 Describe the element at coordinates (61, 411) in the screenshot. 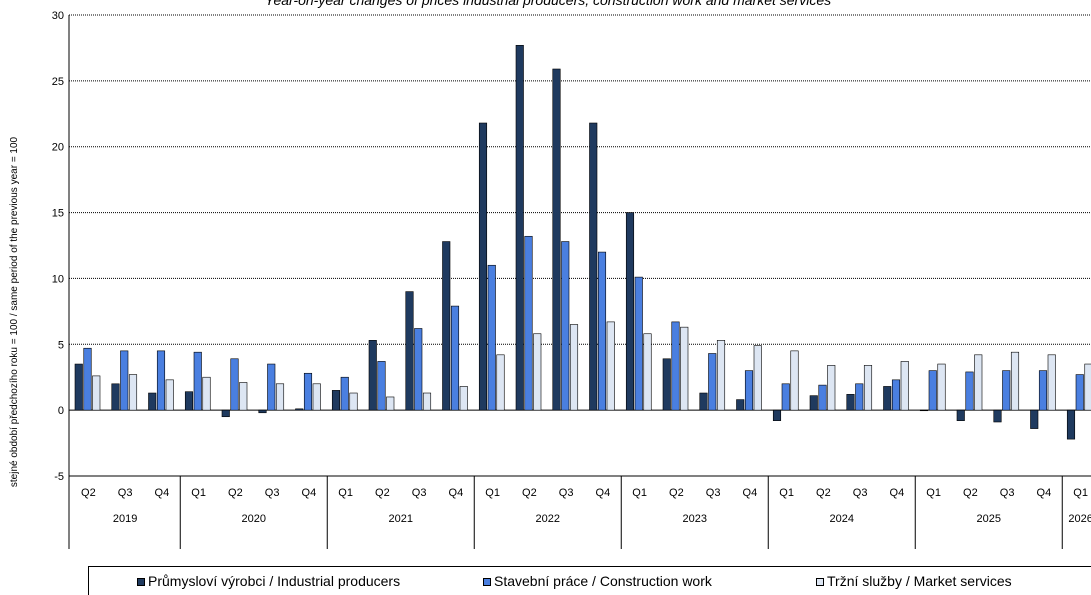

I see `y-tick-label: 0` at that location.